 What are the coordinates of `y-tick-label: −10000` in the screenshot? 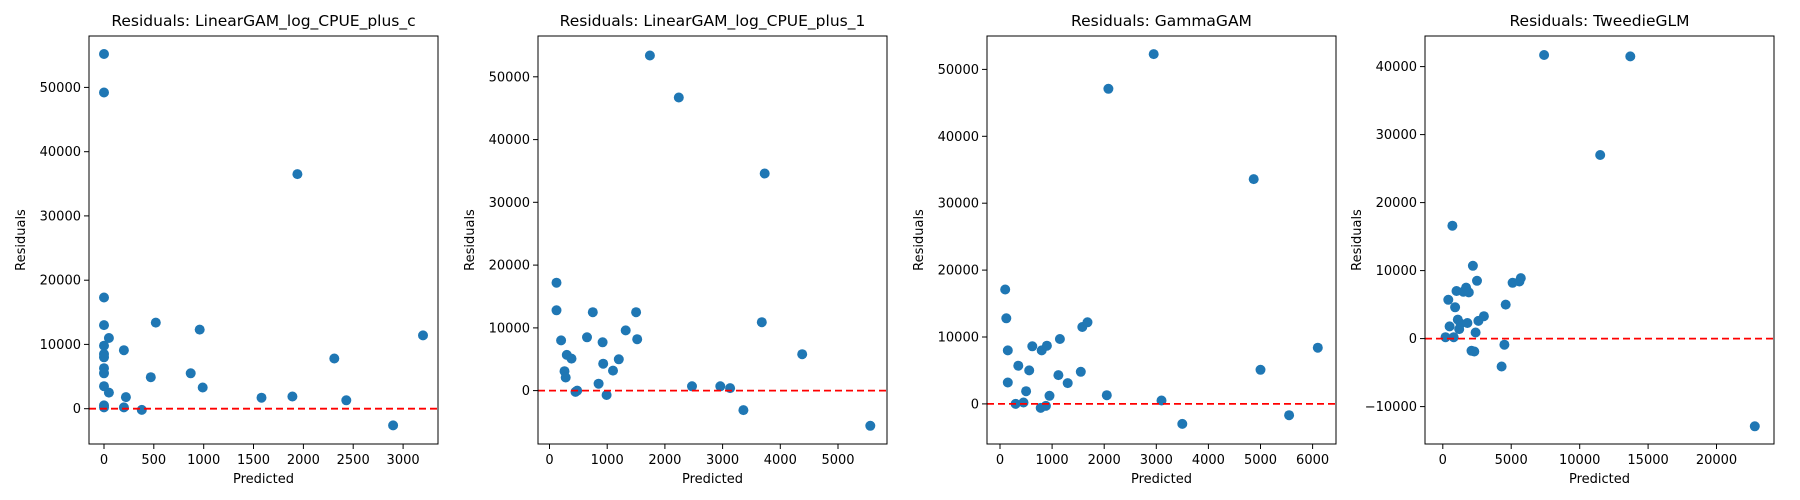 It's located at (1391, 407).